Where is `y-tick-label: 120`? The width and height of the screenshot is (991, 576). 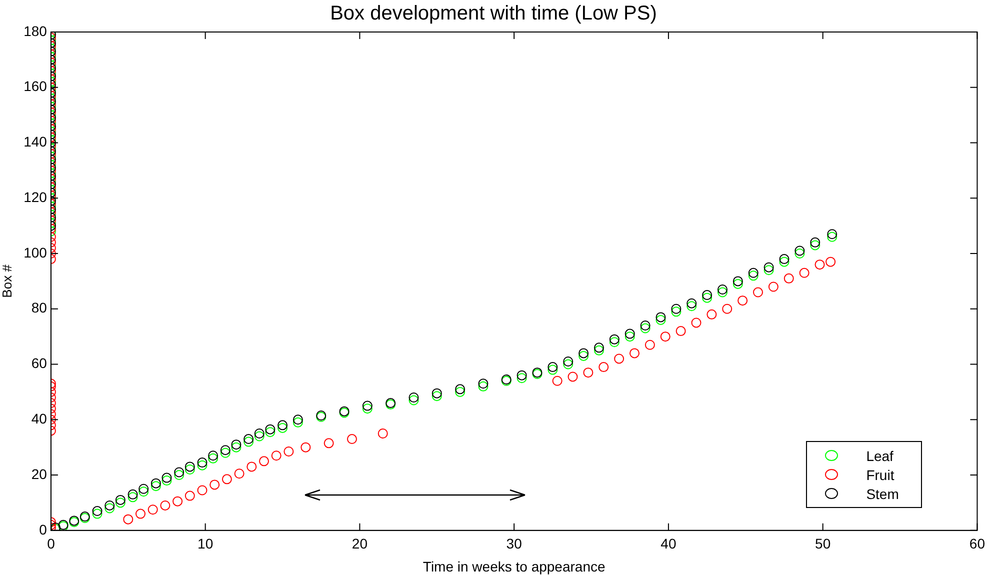 y-tick-label: 120 is located at coordinates (36, 196).